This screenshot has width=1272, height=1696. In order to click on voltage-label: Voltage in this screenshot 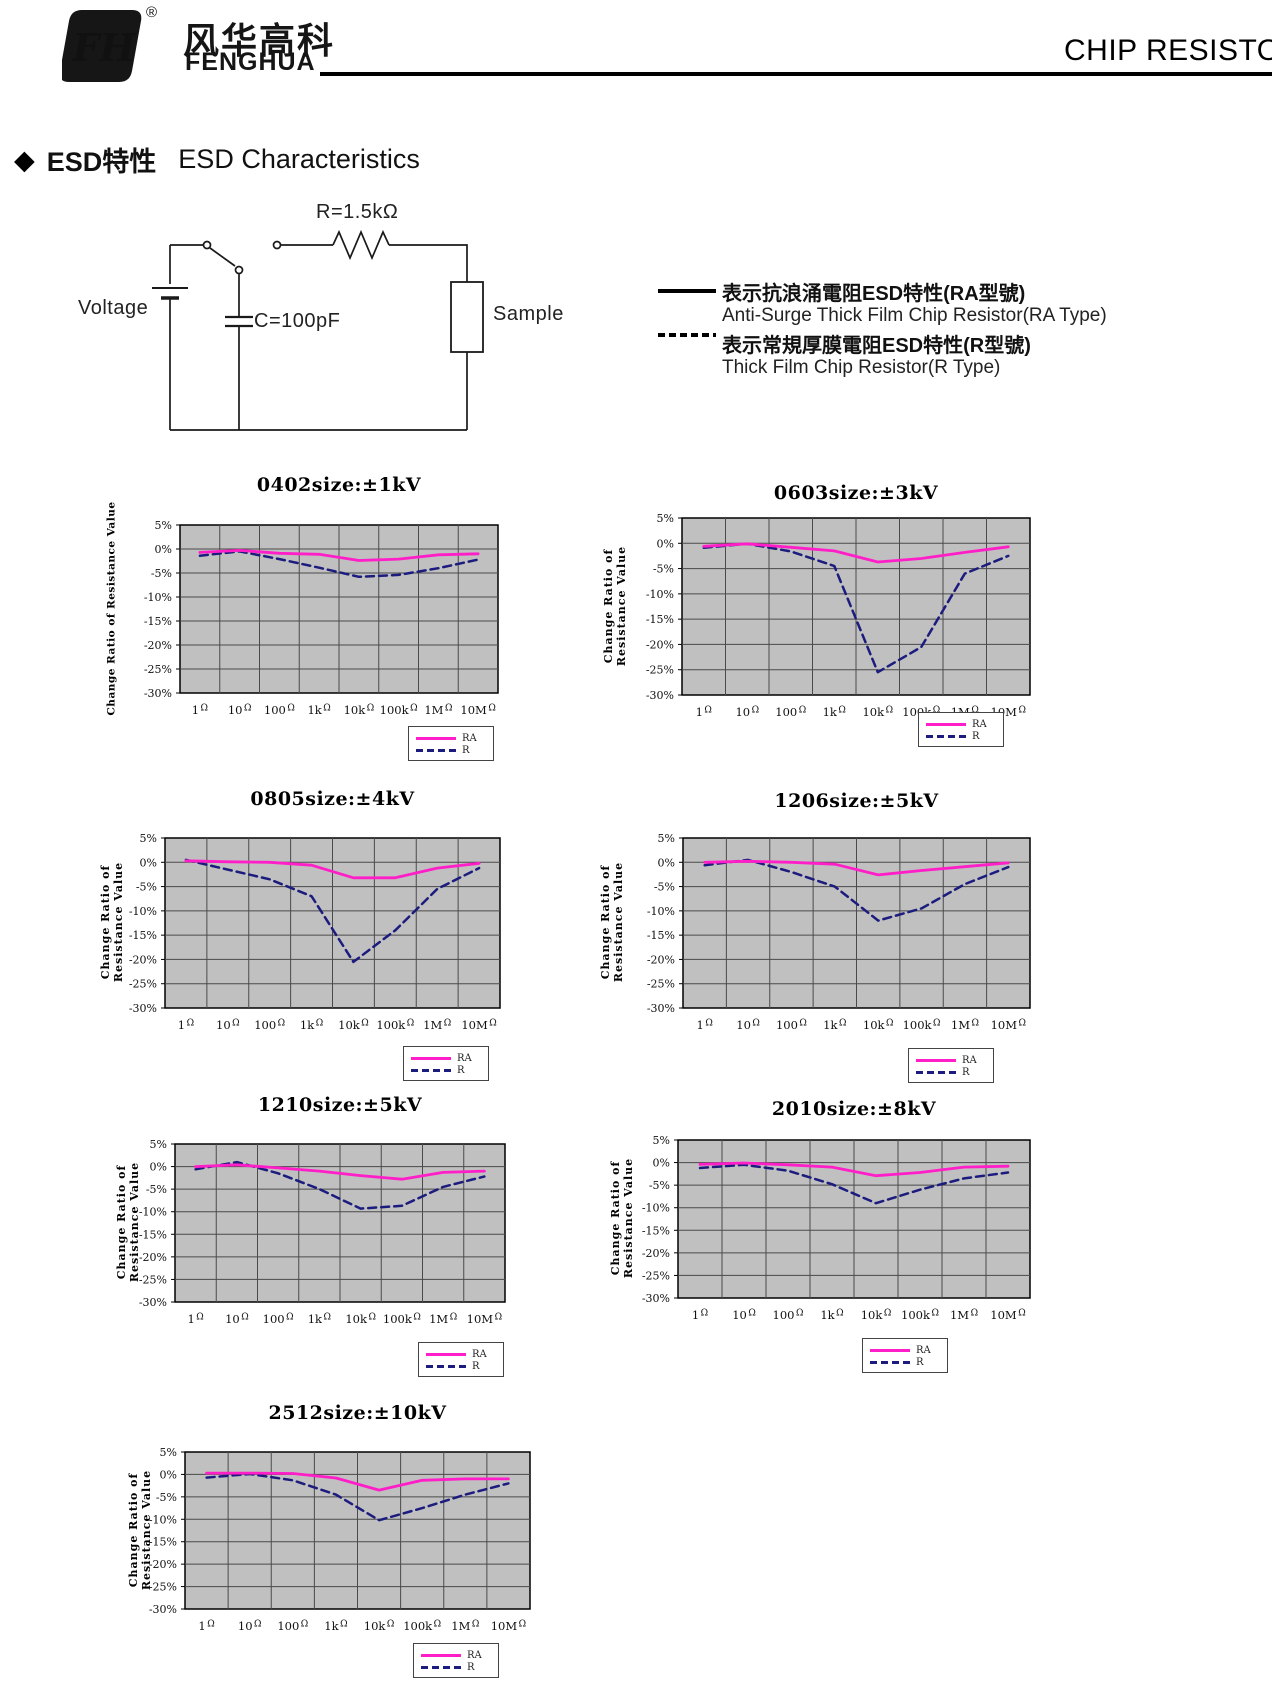, I will do `click(113, 308)`.